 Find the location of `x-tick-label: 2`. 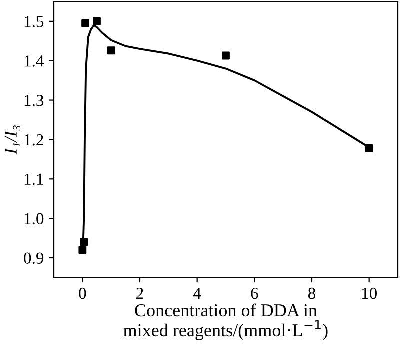

x-tick-label: 2 is located at coordinates (140, 294).